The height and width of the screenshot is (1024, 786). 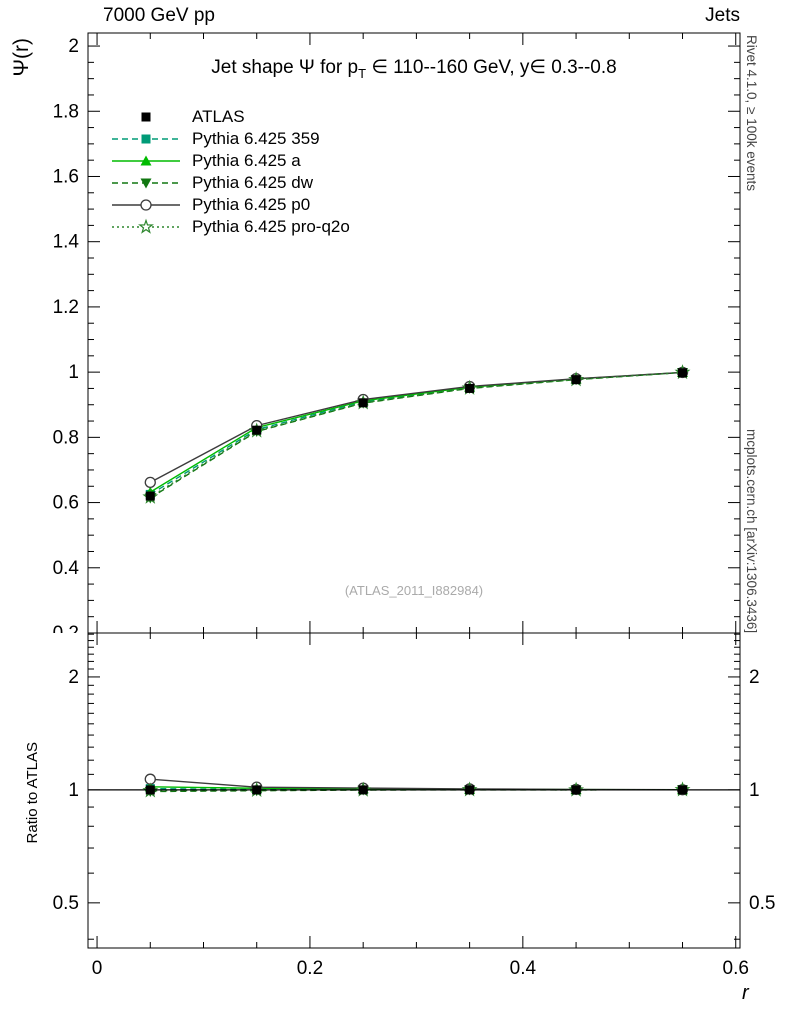 I want to click on pythia-6-425-dw-sample-icon, so click(x=146, y=183).